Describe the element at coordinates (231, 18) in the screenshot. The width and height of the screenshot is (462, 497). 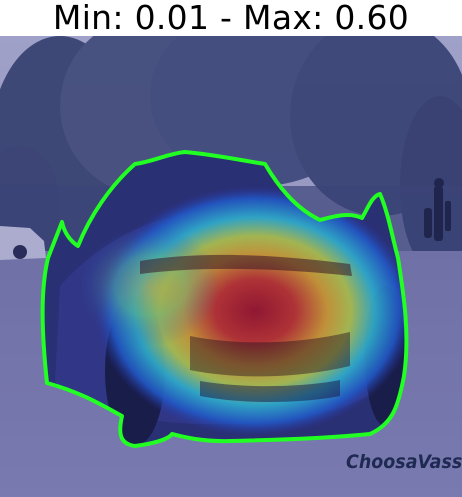
I see `heatmap-title: Min: 0.01 - Max: 0.60` at that location.